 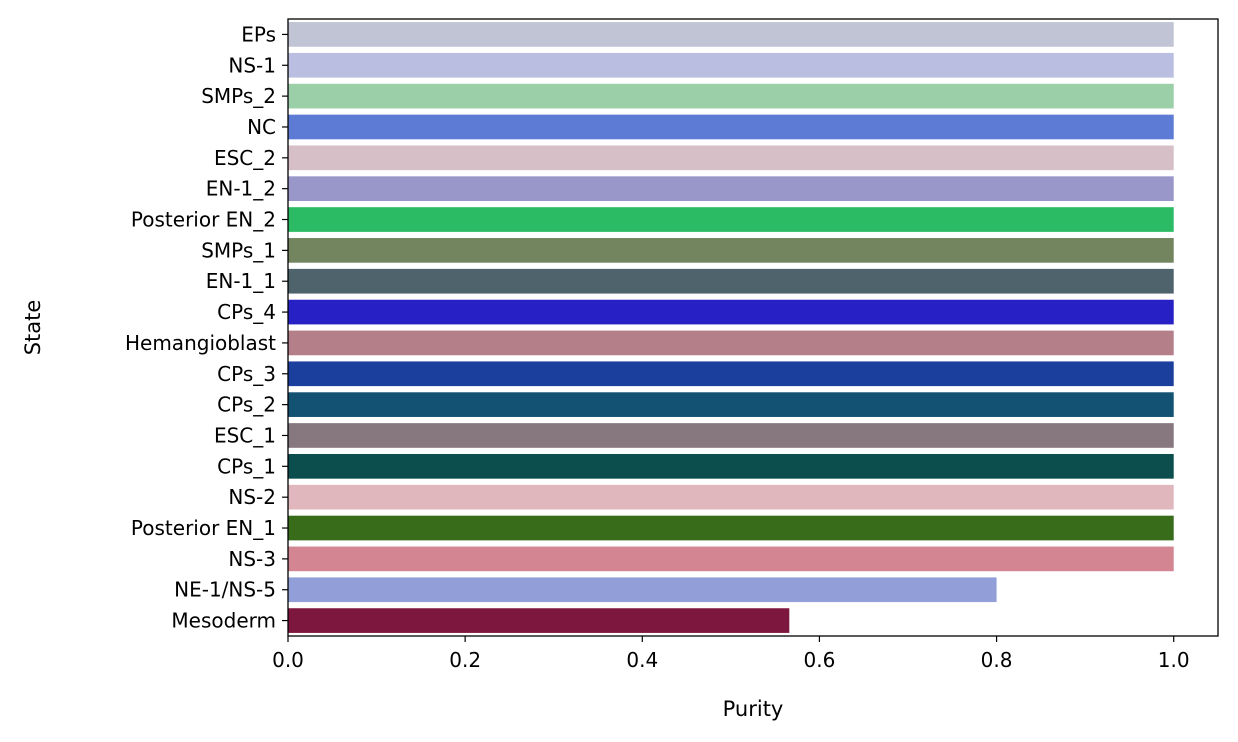 I want to click on y-tick-label: CPs_3, so click(x=246, y=374).